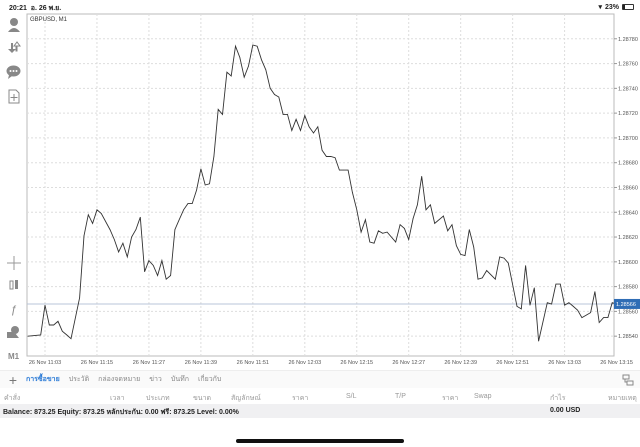  I want to click on col-comment: หมายเหตุ, so click(622, 398).